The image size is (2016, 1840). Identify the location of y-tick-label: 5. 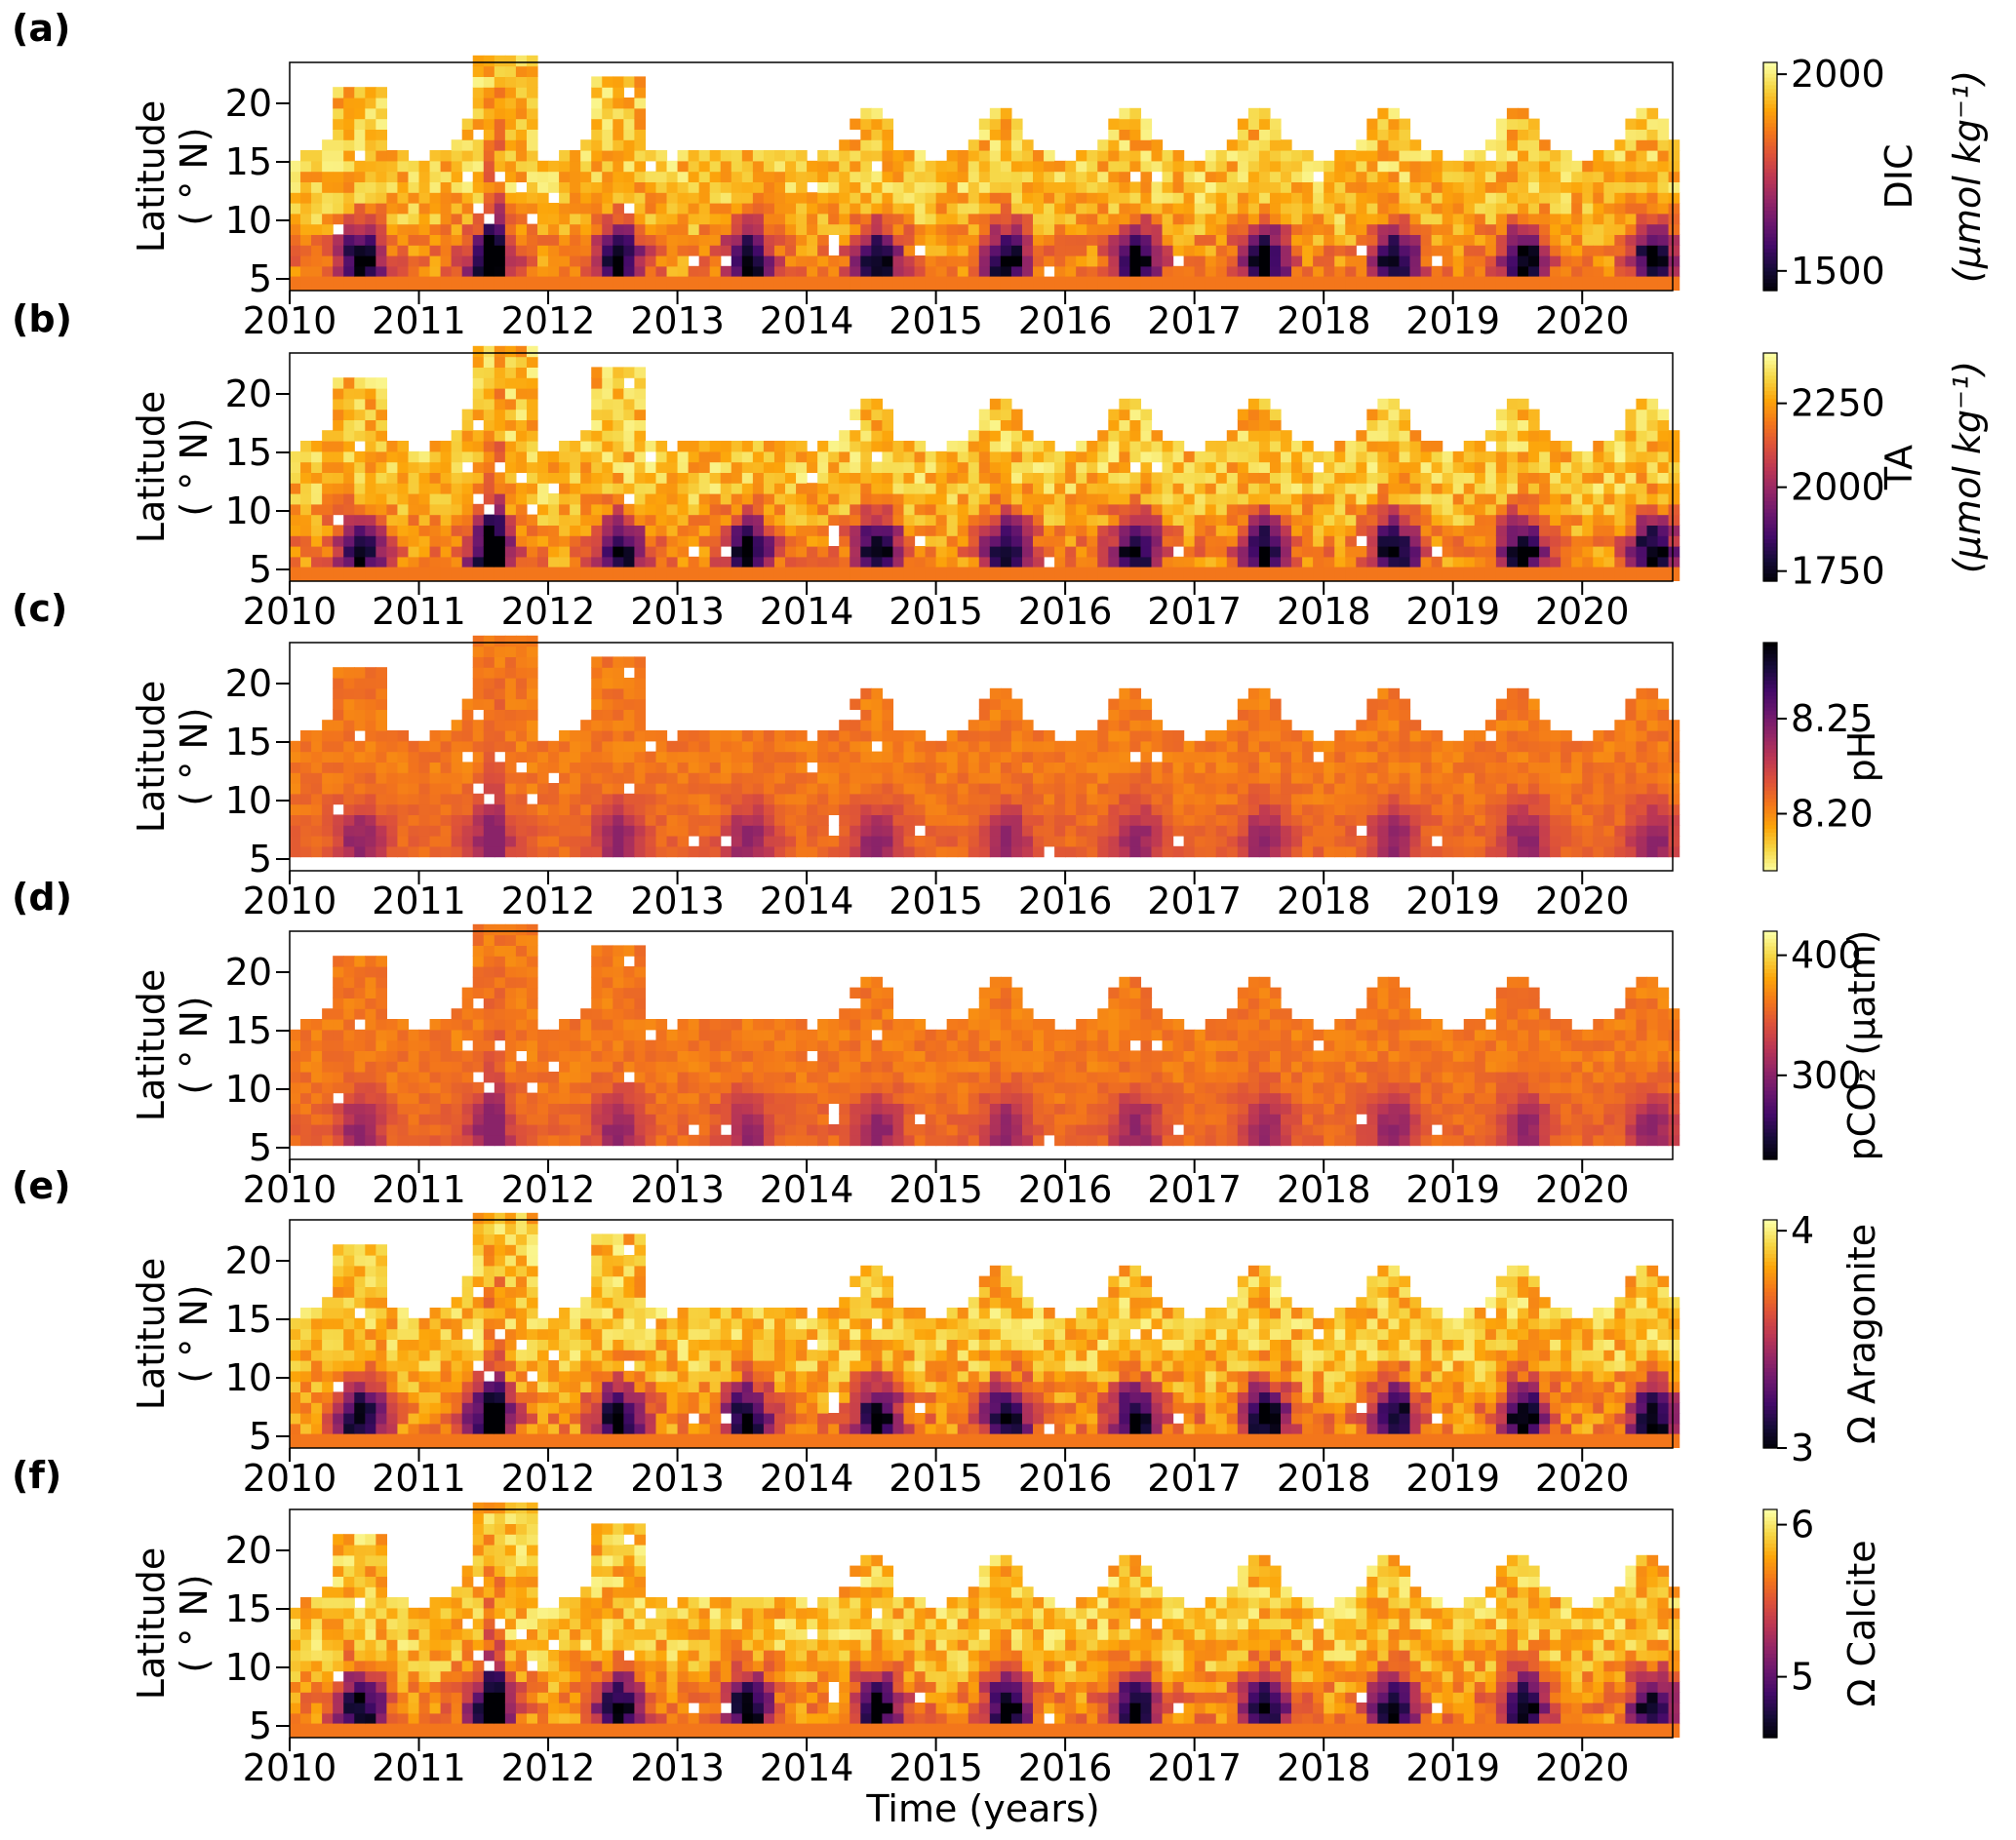
(260, 278).